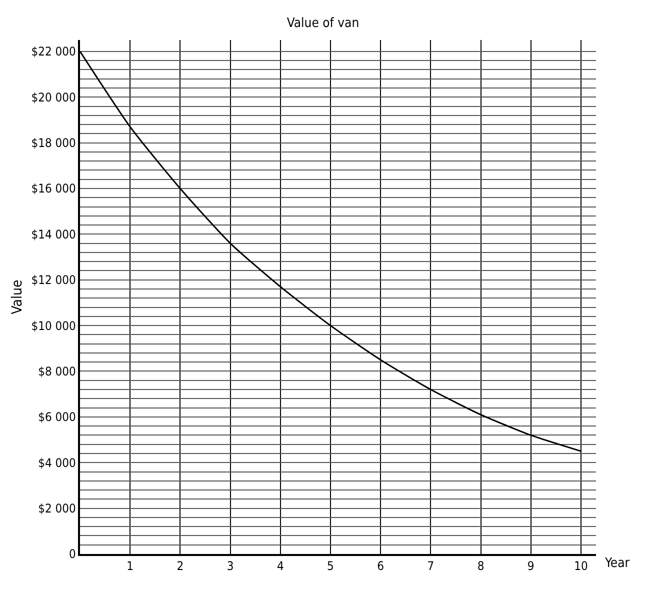 Image resolution: width=646 pixels, height=594 pixels. Describe the element at coordinates (180, 566) in the screenshot. I see `x-tick-label: 2` at that location.